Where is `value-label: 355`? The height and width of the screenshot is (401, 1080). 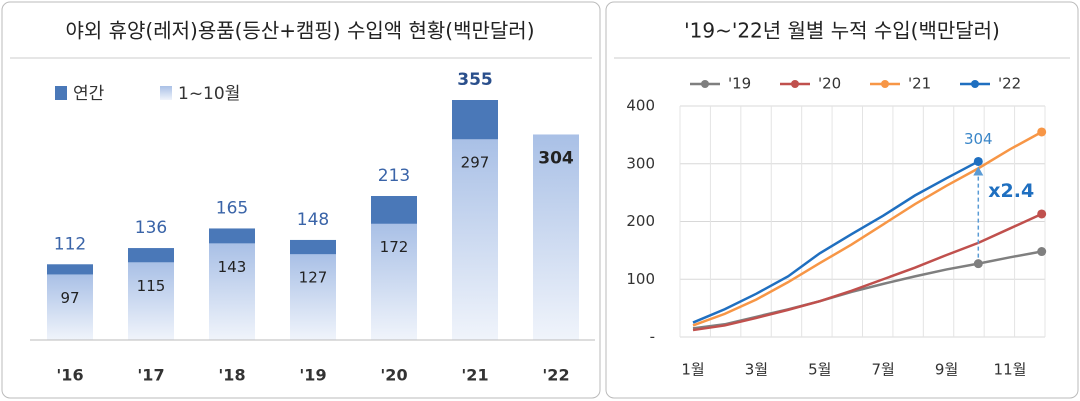 value-label: 355 is located at coordinates (475, 80).